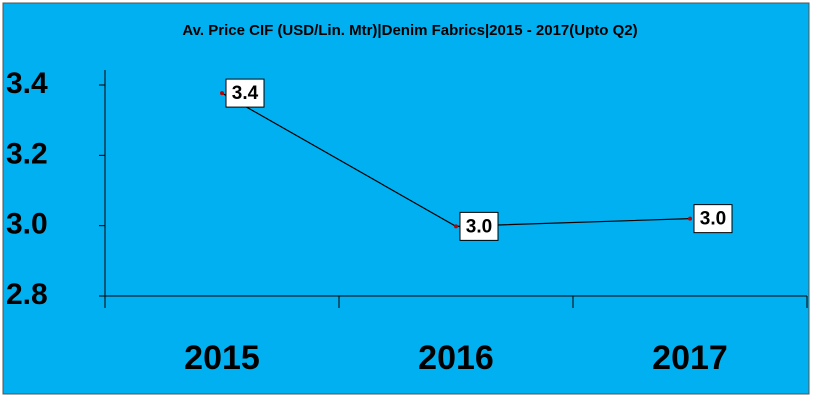 The image size is (820, 403). I want to click on y-tick-label: 3.4, so click(27, 83).